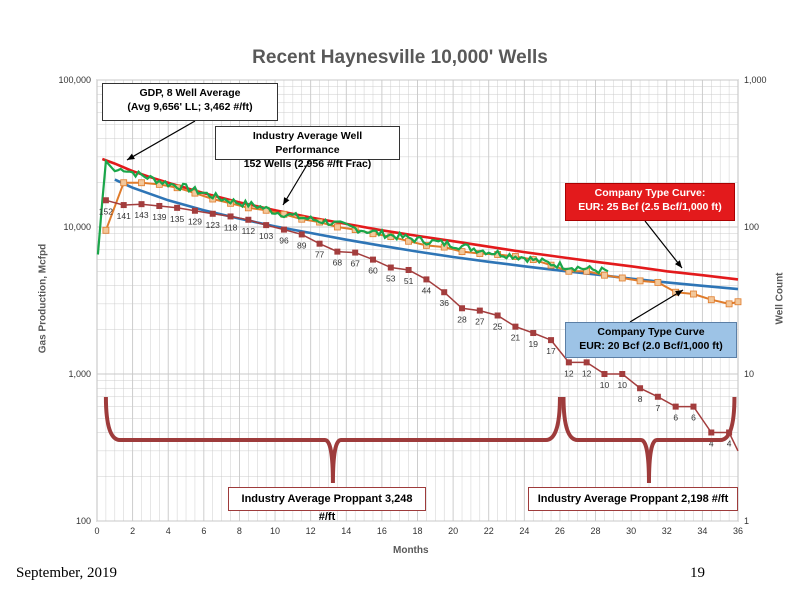  I want to click on well-count-label: 27, so click(480, 322).